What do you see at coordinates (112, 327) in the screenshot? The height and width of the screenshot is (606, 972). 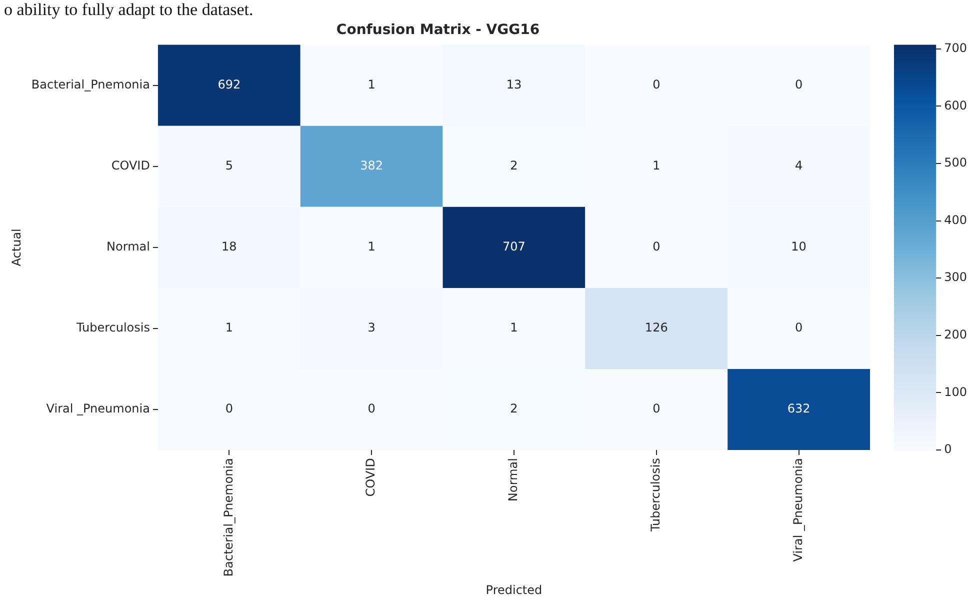 I see `y-tick-label: Tuberculosis` at bounding box center [112, 327].